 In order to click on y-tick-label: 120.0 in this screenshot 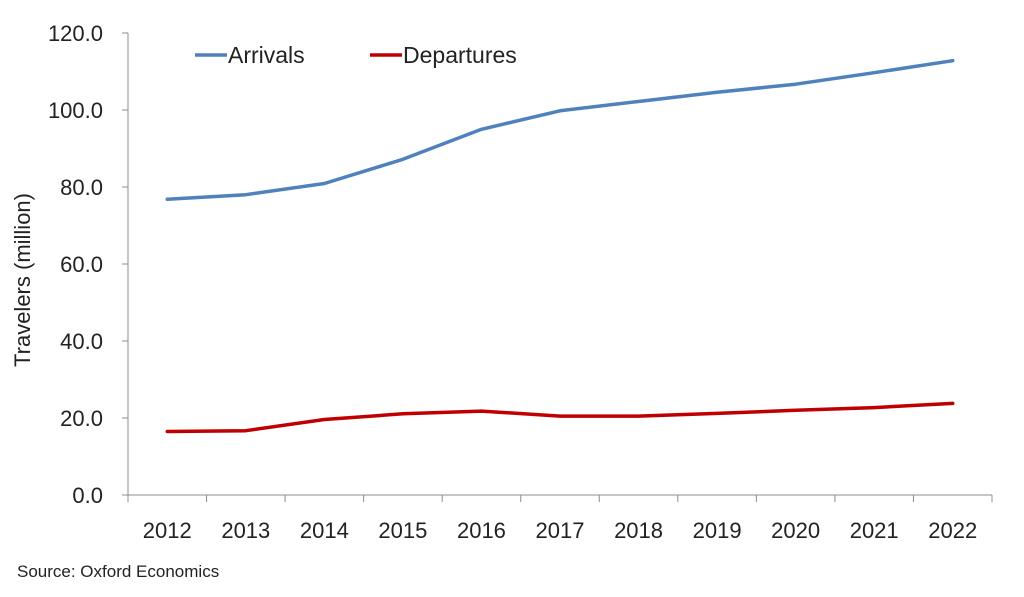, I will do `click(75, 33)`.